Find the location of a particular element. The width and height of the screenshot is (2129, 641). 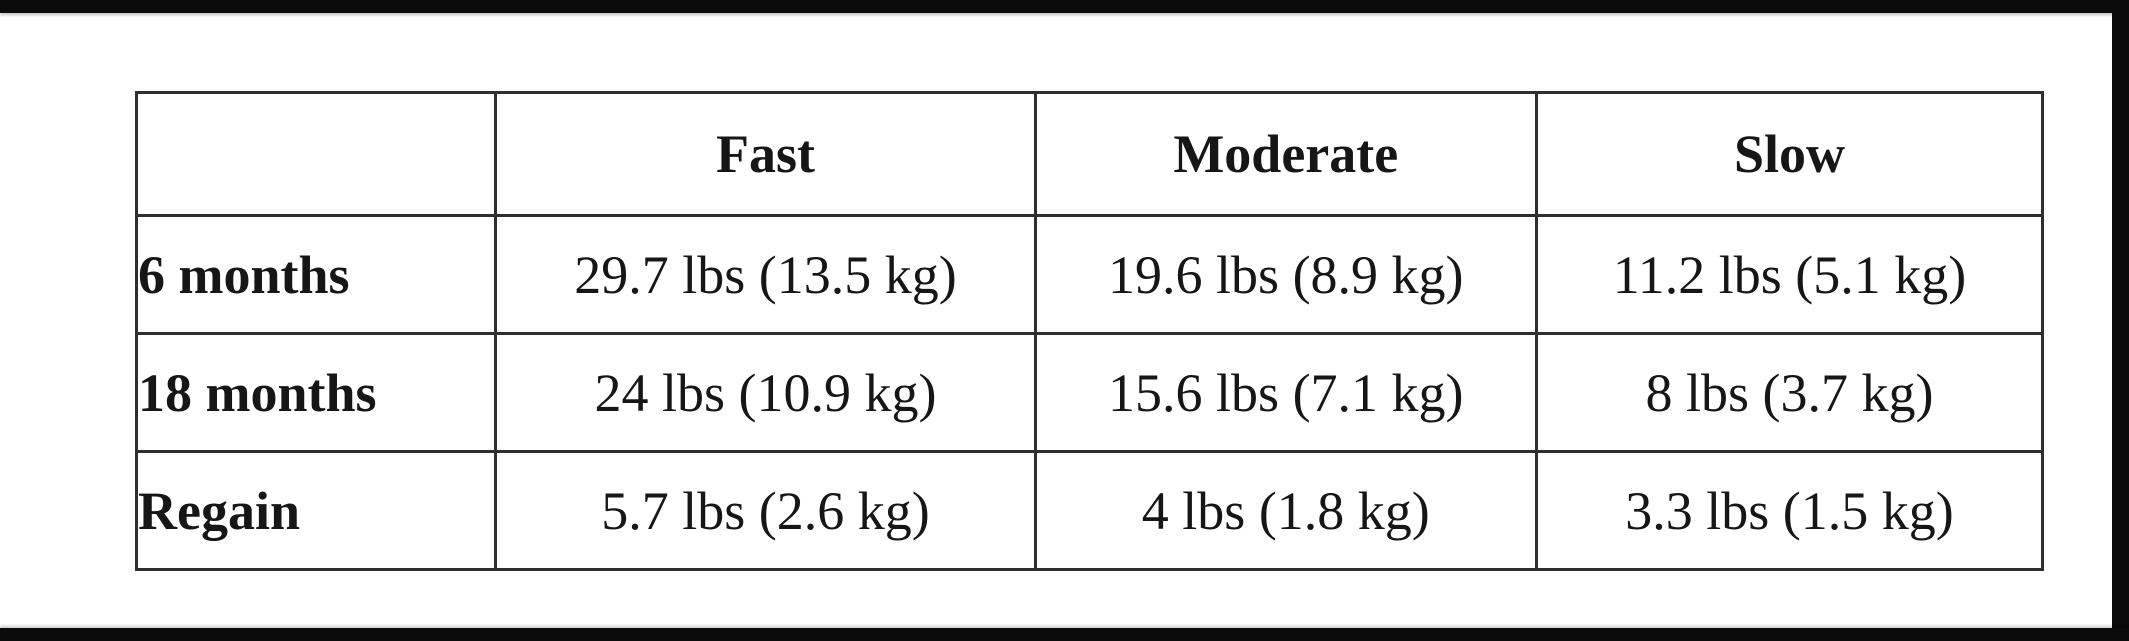

corner-cell is located at coordinates (316, 154).